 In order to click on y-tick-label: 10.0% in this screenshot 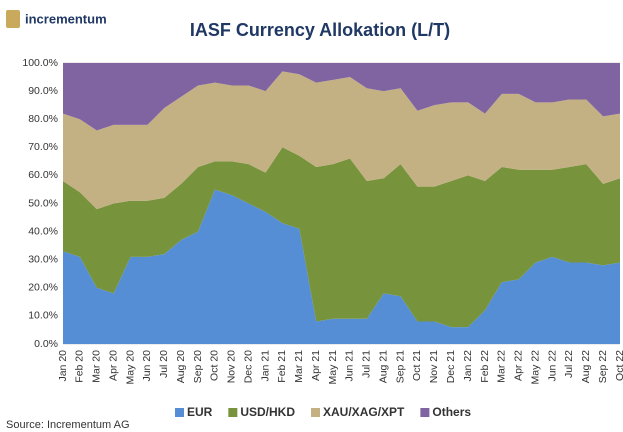, I will do `click(43, 316)`.